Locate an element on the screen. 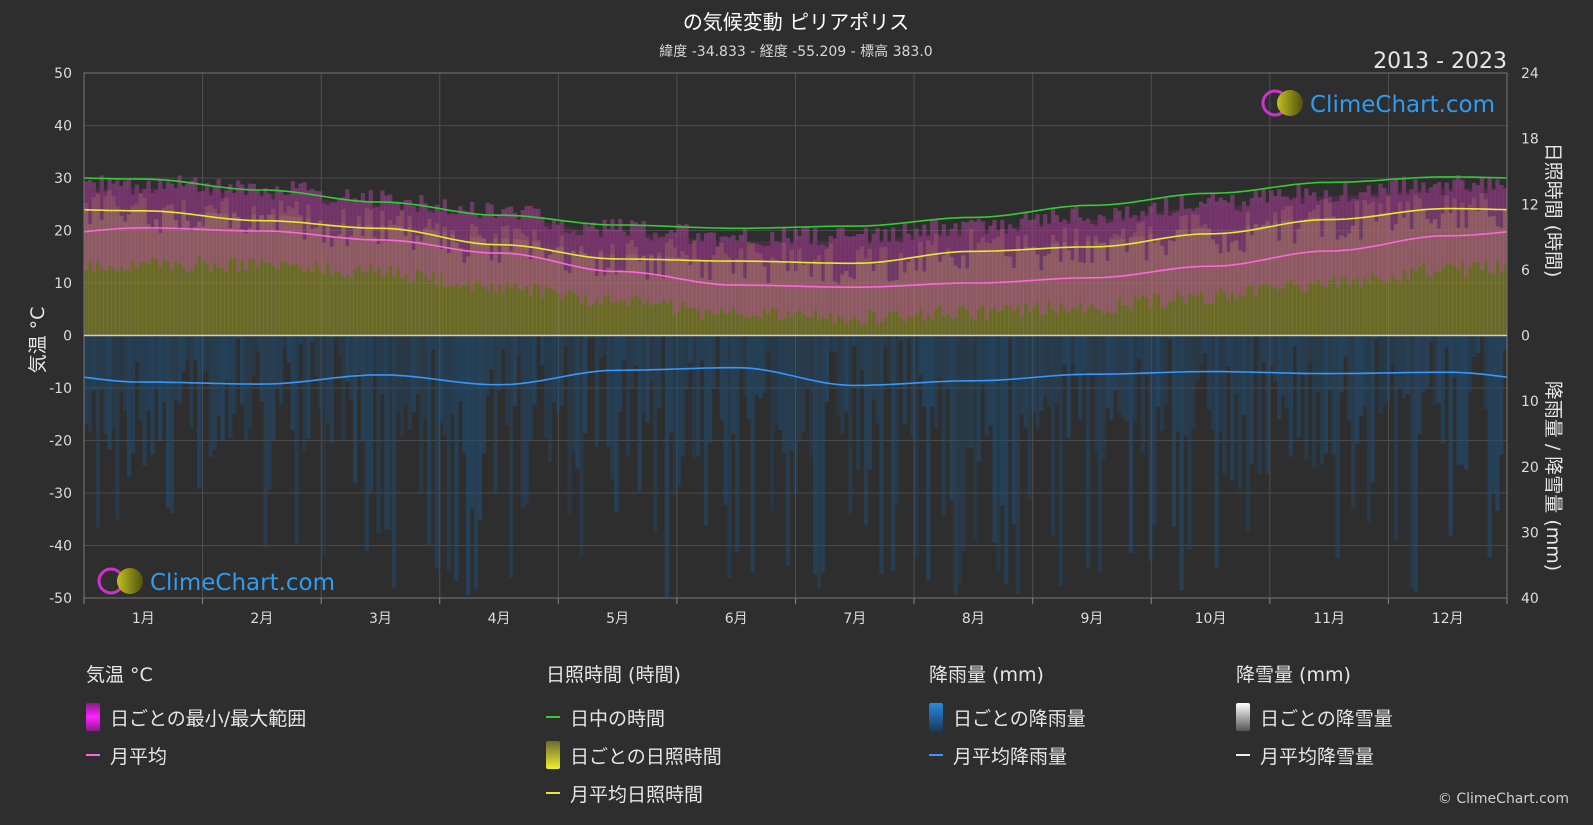 This screenshot has width=1593, height=825. legend-item: 日中の時間 is located at coordinates (634, 717).